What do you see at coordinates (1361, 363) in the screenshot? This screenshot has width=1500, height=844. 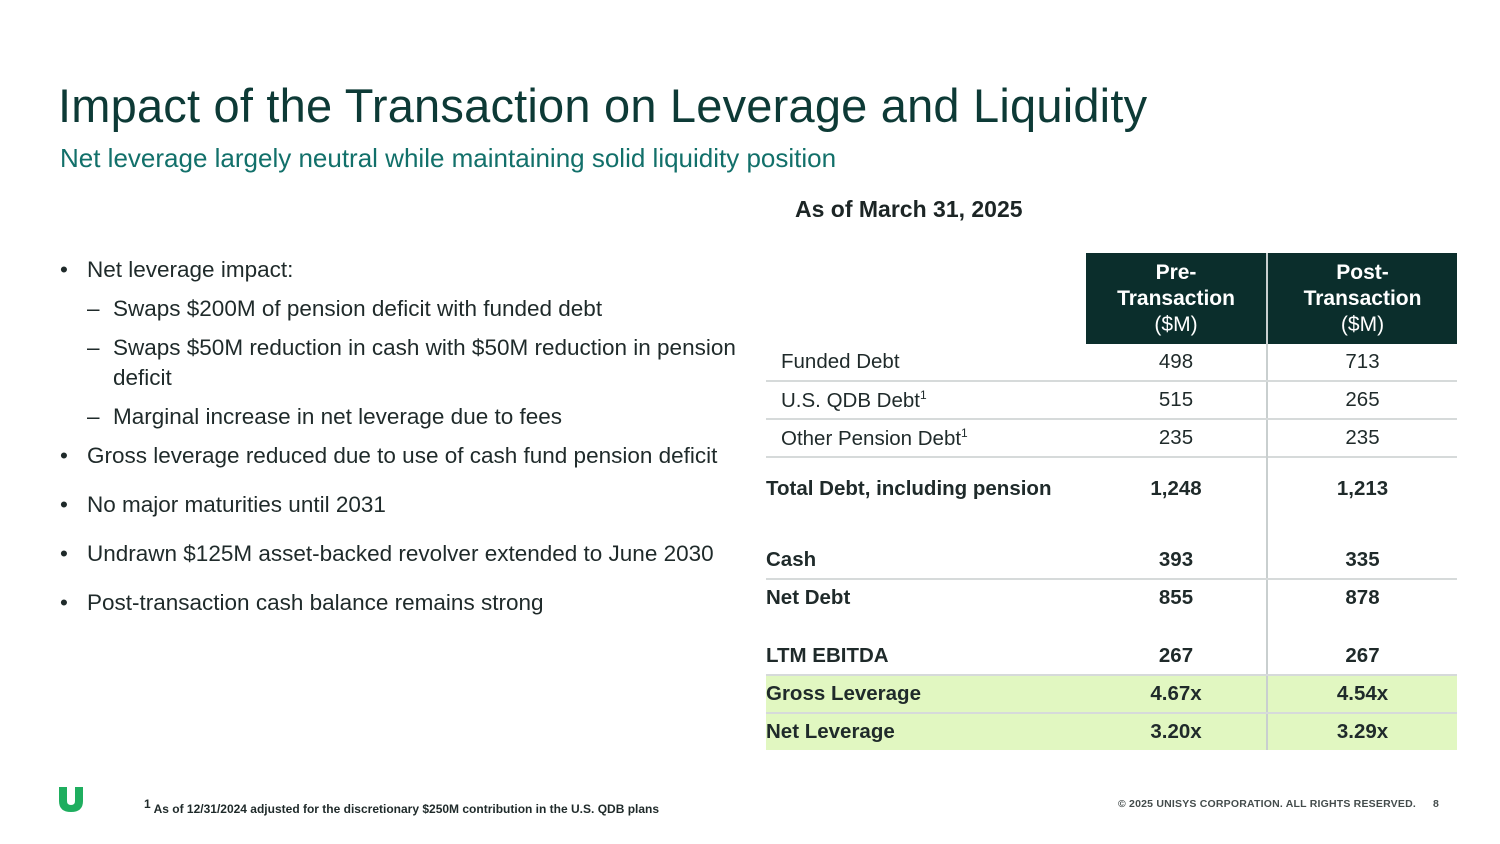 I see `post-value: 713` at bounding box center [1361, 363].